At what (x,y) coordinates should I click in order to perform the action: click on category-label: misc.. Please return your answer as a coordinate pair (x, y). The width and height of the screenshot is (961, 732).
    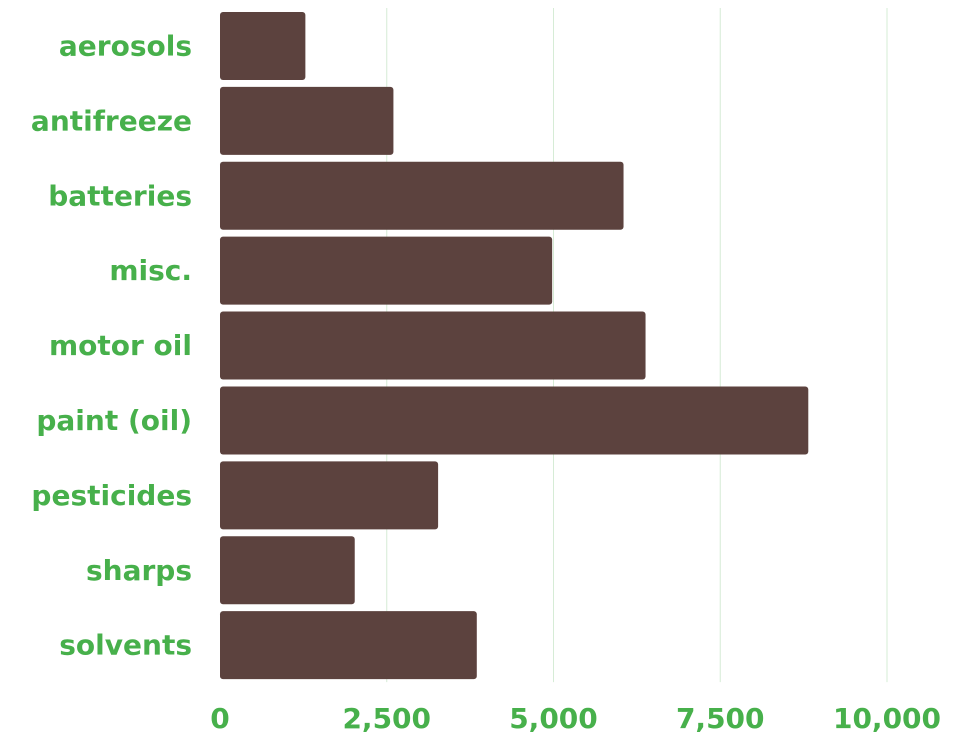
    Looking at the image, I should click on (150, 270).